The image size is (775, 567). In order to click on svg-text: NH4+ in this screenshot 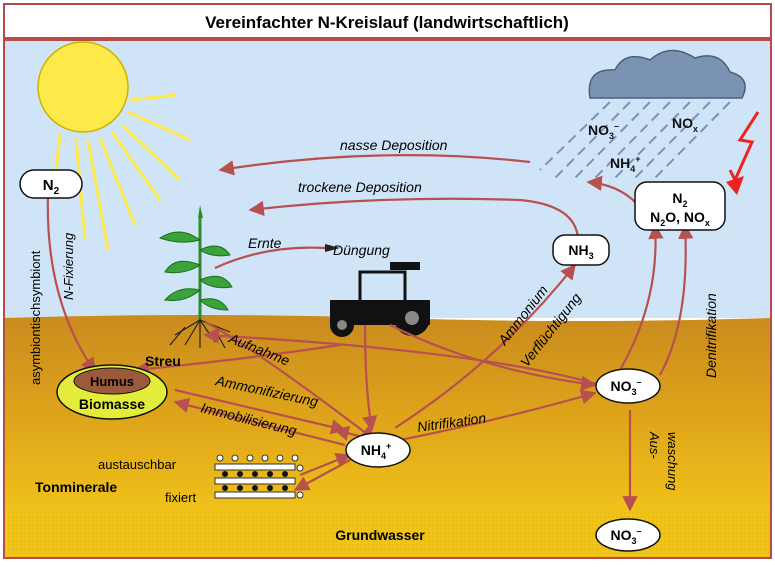, I will do `click(376, 451)`.